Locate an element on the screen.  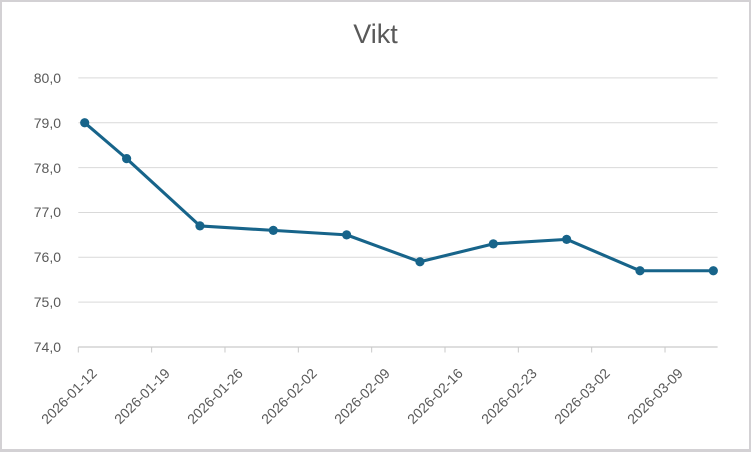
y-axis-label: 74,0 is located at coordinates (47, 347).